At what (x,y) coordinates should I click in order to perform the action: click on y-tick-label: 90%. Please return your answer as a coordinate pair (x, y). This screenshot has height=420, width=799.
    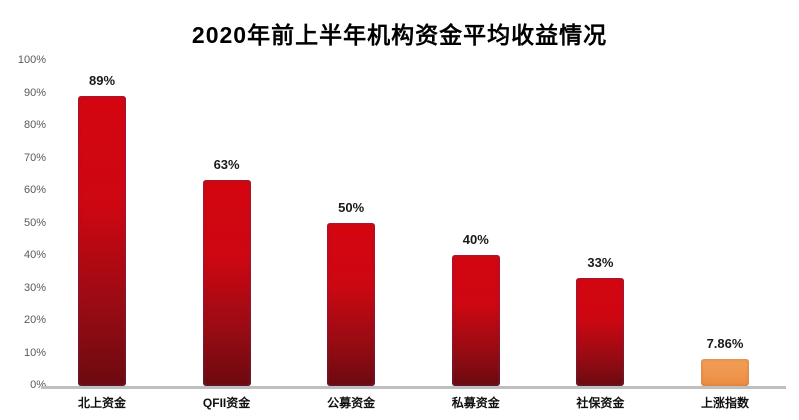
    Looking at the image, I should click on (34, 92).